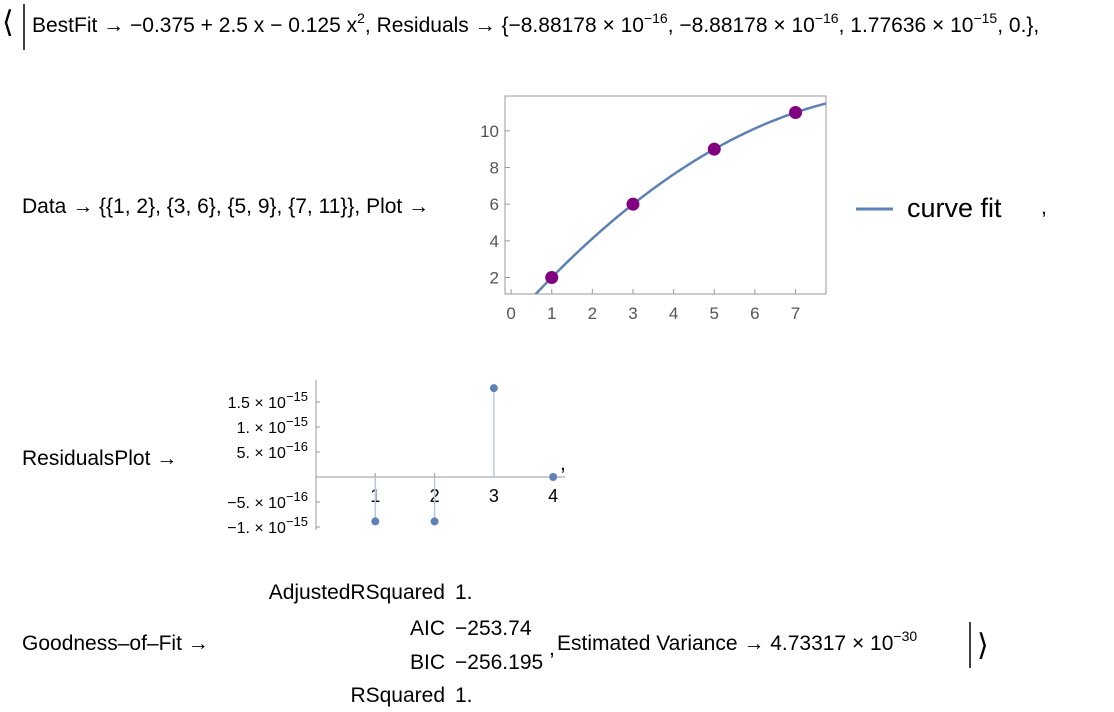 The height and width of the screenshot is (712, 1114). What do you see at coordinates (256, 528) in the screenshot?
I see `tick-mantissa: −1. × 10` at bounding box center [256, 528].